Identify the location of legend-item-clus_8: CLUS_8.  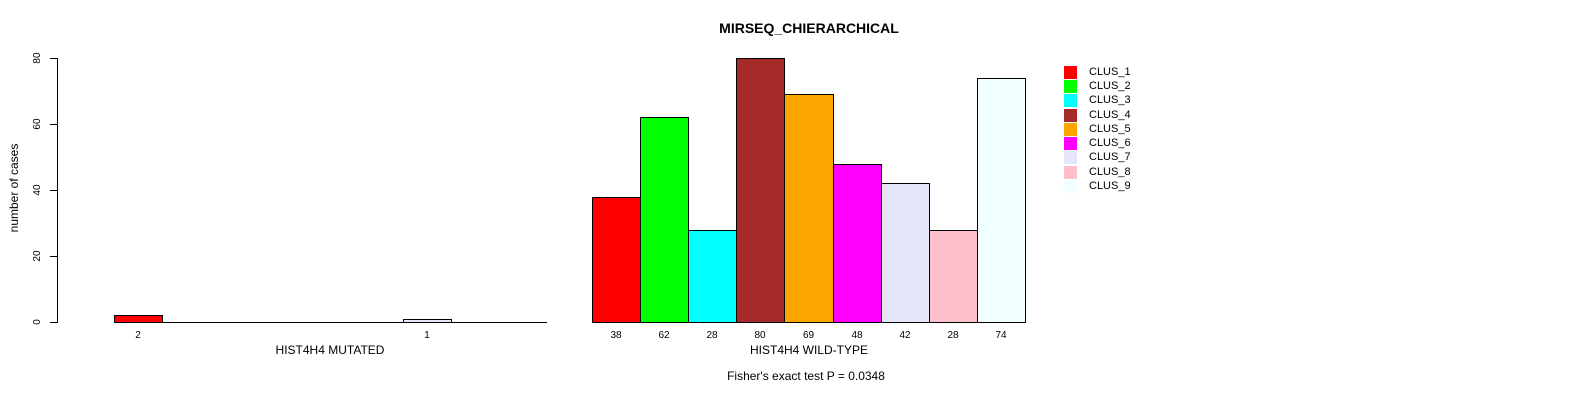
(1097, 172).